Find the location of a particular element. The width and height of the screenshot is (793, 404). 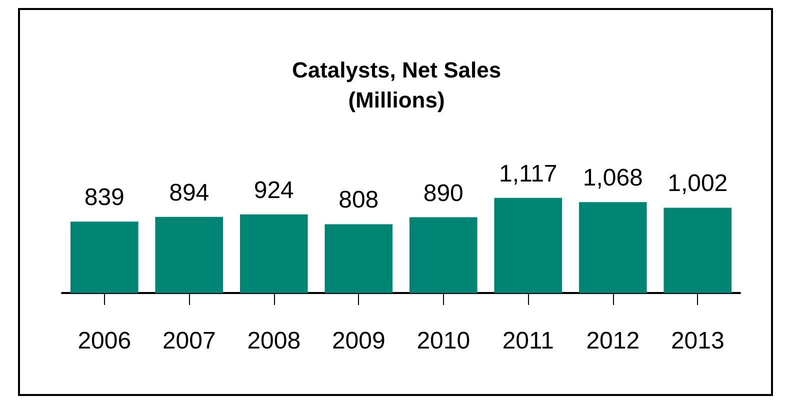

x-tick-label: 2010 is located at coordinates (443, 341).